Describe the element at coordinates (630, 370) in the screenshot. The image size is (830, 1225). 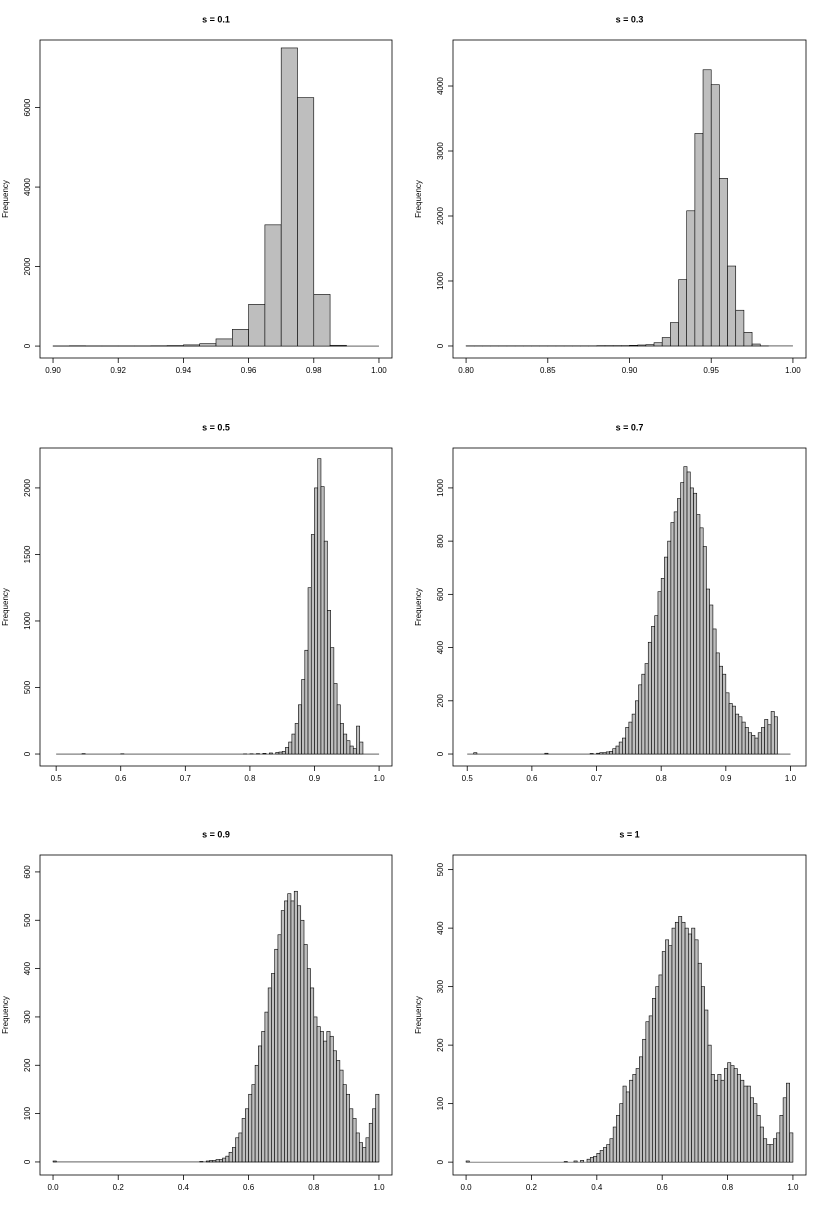
I see `x-tick-label: 0.90` at that location.